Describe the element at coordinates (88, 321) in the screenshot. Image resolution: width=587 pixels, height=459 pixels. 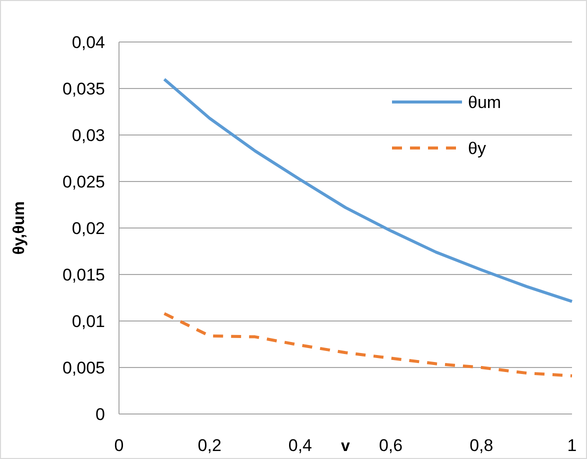
I see `y-tick-label: 0,01` at that location.